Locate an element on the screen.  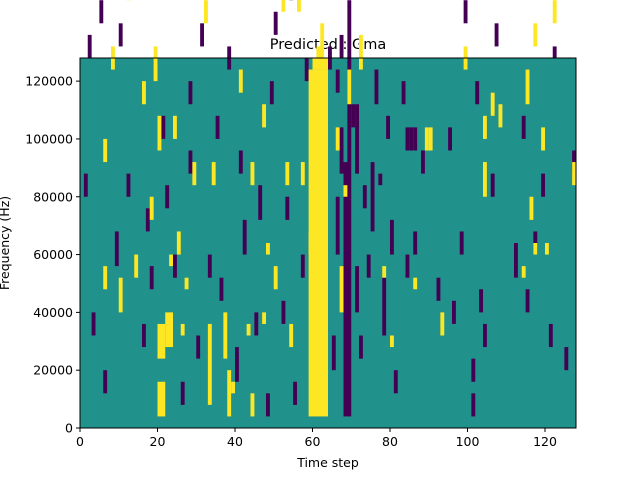
x-axis: 0 20 40 60 80 100 120 is located at coordinates (316, 438).